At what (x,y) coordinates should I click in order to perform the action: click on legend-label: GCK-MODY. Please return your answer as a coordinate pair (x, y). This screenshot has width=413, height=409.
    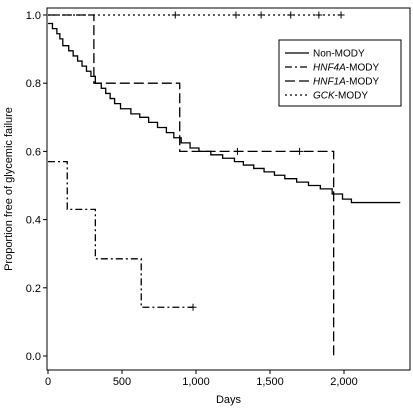
    Looking at the image, I should click on (340, 96).